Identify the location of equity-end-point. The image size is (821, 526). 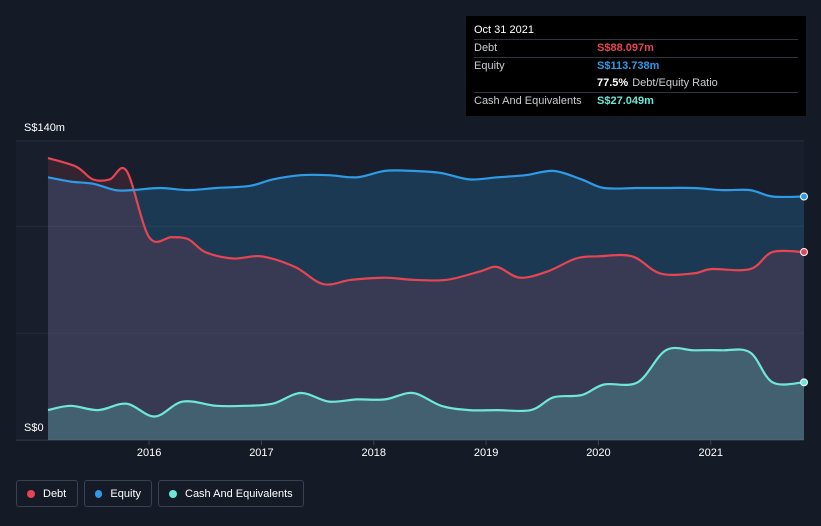
(804, 196).